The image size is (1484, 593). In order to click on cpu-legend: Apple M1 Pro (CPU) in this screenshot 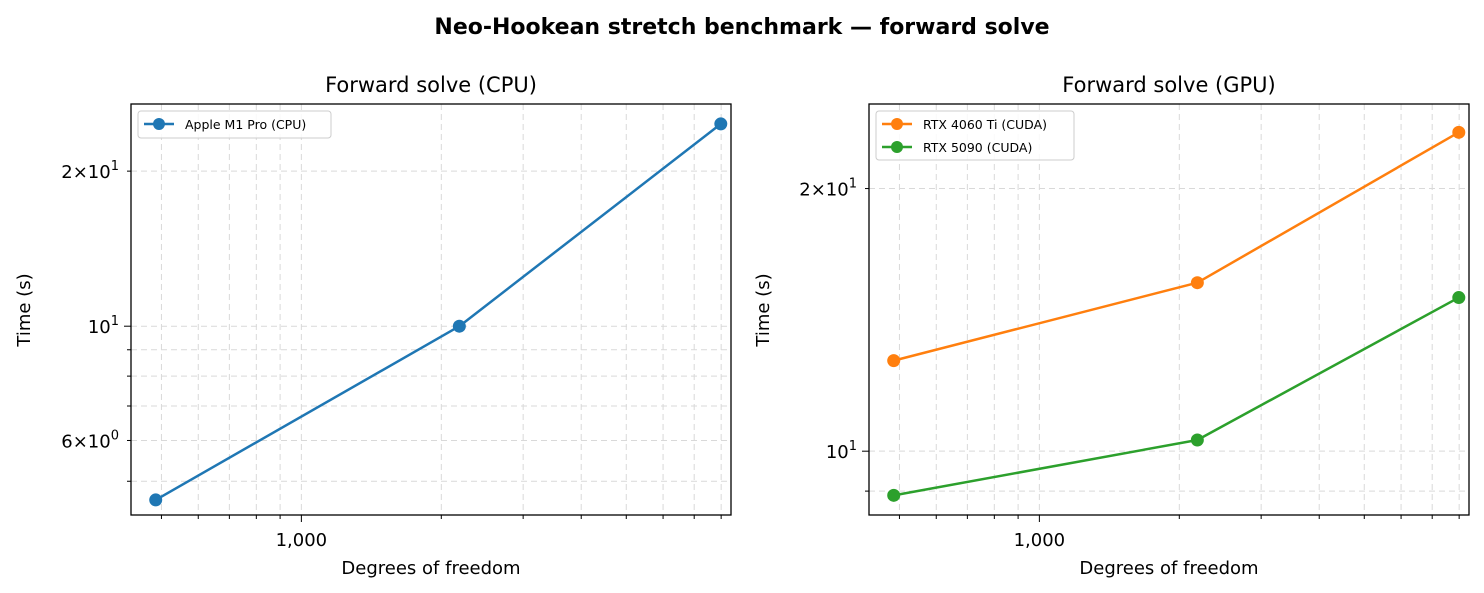, I will do `click(234, 124)`.